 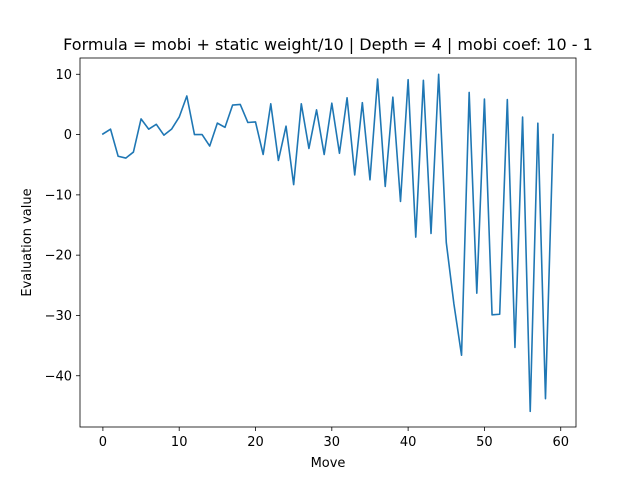 I want to click on y-tick-label: −10, so click(x=58, y=195).